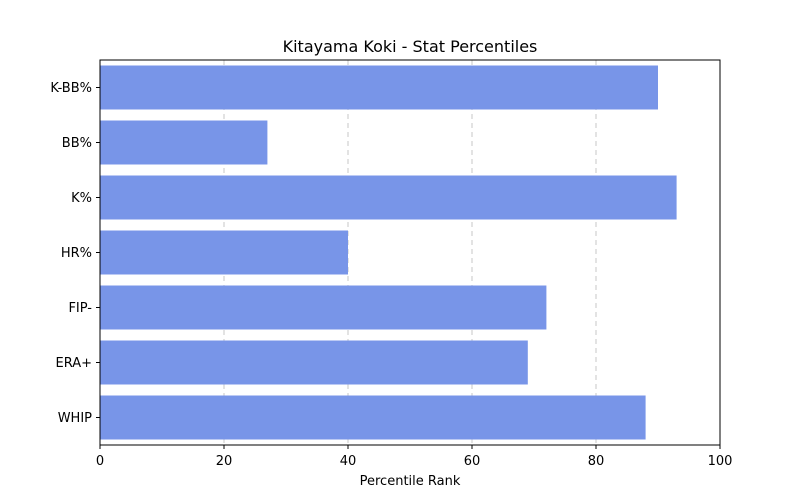 Image resolution: width=800 pixels, height=500 pixels. I want to click on chart-title: Kitayama Koki - Stat Percentiles, so click(410, 46).